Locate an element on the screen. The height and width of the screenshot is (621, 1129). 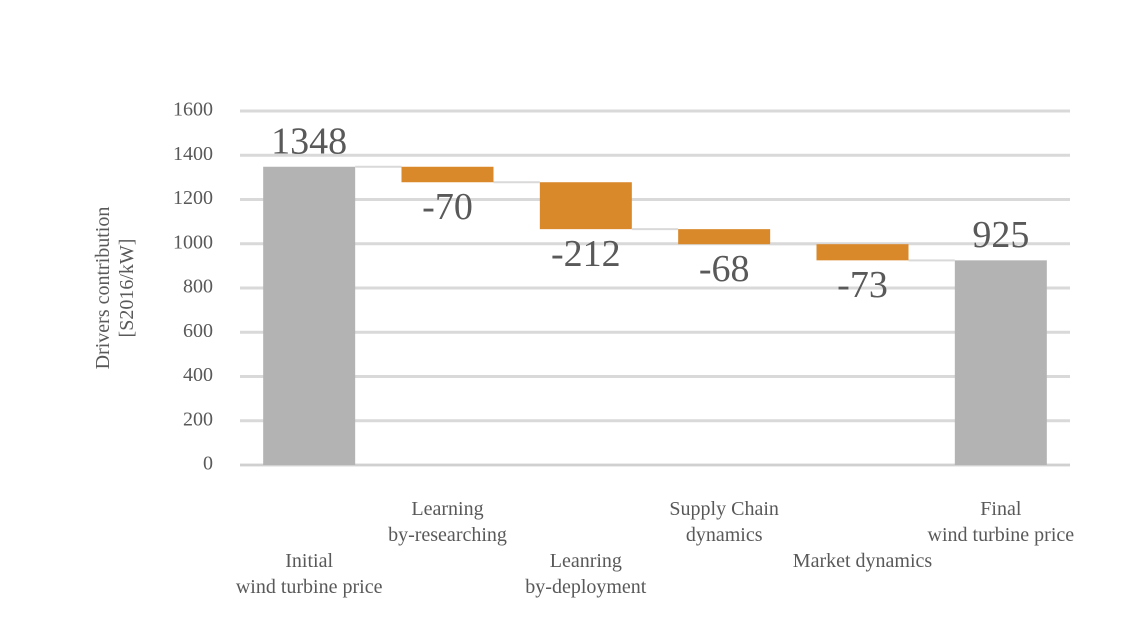
x-tick-label: Final wind turbine price is located at coordinates (1001, 522).